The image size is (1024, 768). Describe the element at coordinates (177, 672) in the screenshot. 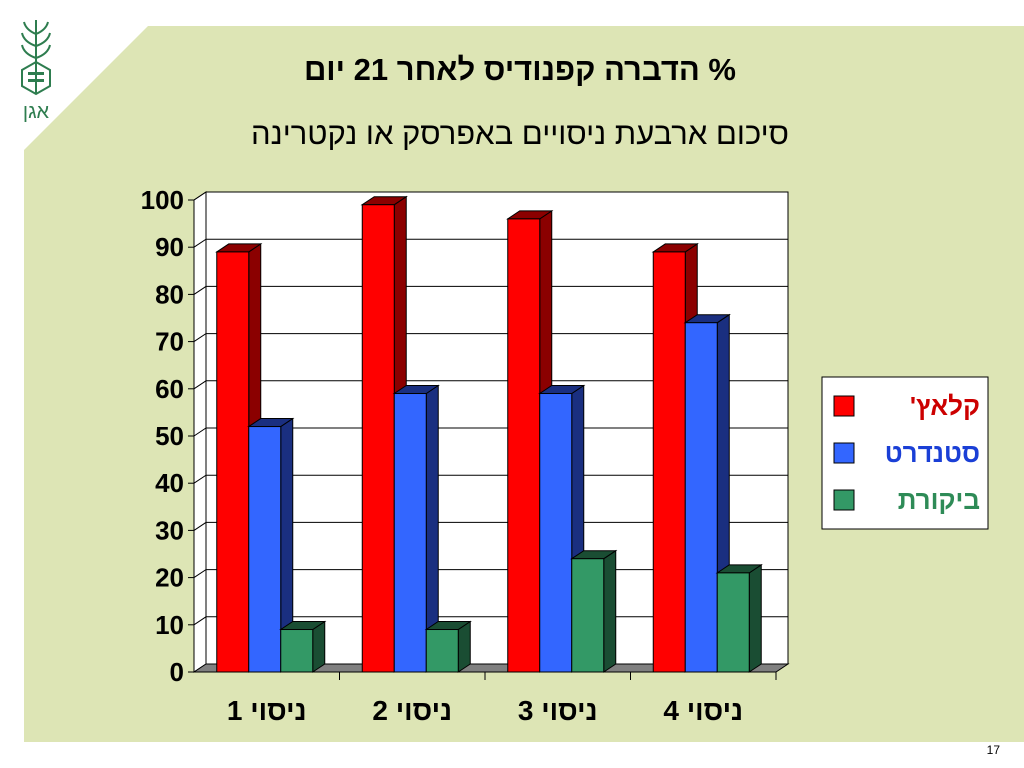

I see `y-tick-label: 0` at that location.